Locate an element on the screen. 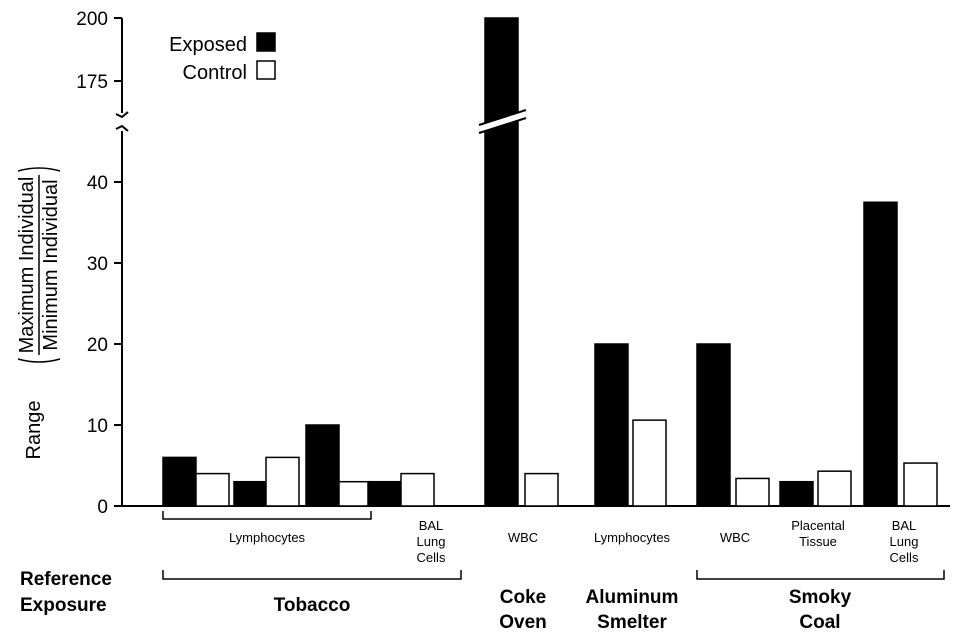 The width and height of the screenshot is (954, 632). tissue-label: Placental is located at coordinates (818, 525).